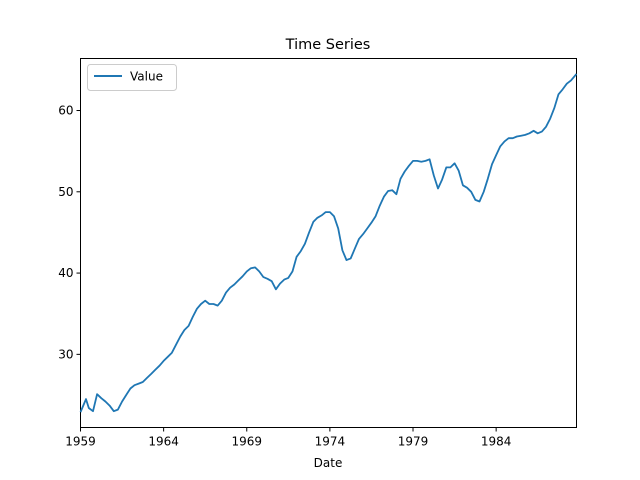 The width and height of the screenshot is (640, 480). What do you see at coordinates (246, 442) in the screenshot?
I see `x-tick-label: 1969` at bounding box center [246, 442].